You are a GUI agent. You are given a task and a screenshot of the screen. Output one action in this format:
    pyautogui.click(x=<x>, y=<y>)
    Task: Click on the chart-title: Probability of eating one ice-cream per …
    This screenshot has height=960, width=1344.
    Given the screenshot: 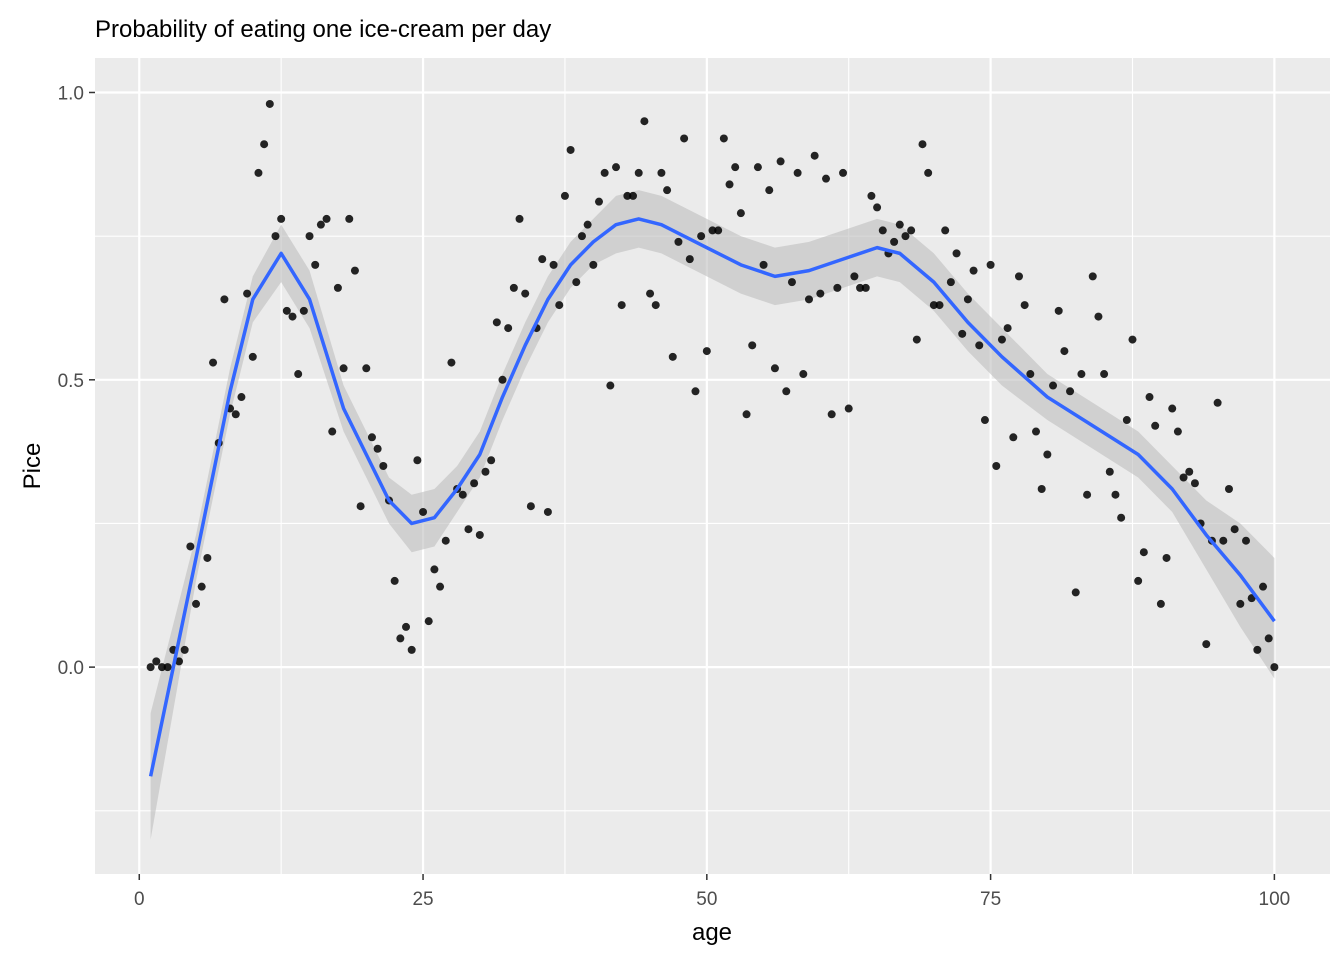 What is the action you would take?
    pyautogui.click(x=323, y=29)
    